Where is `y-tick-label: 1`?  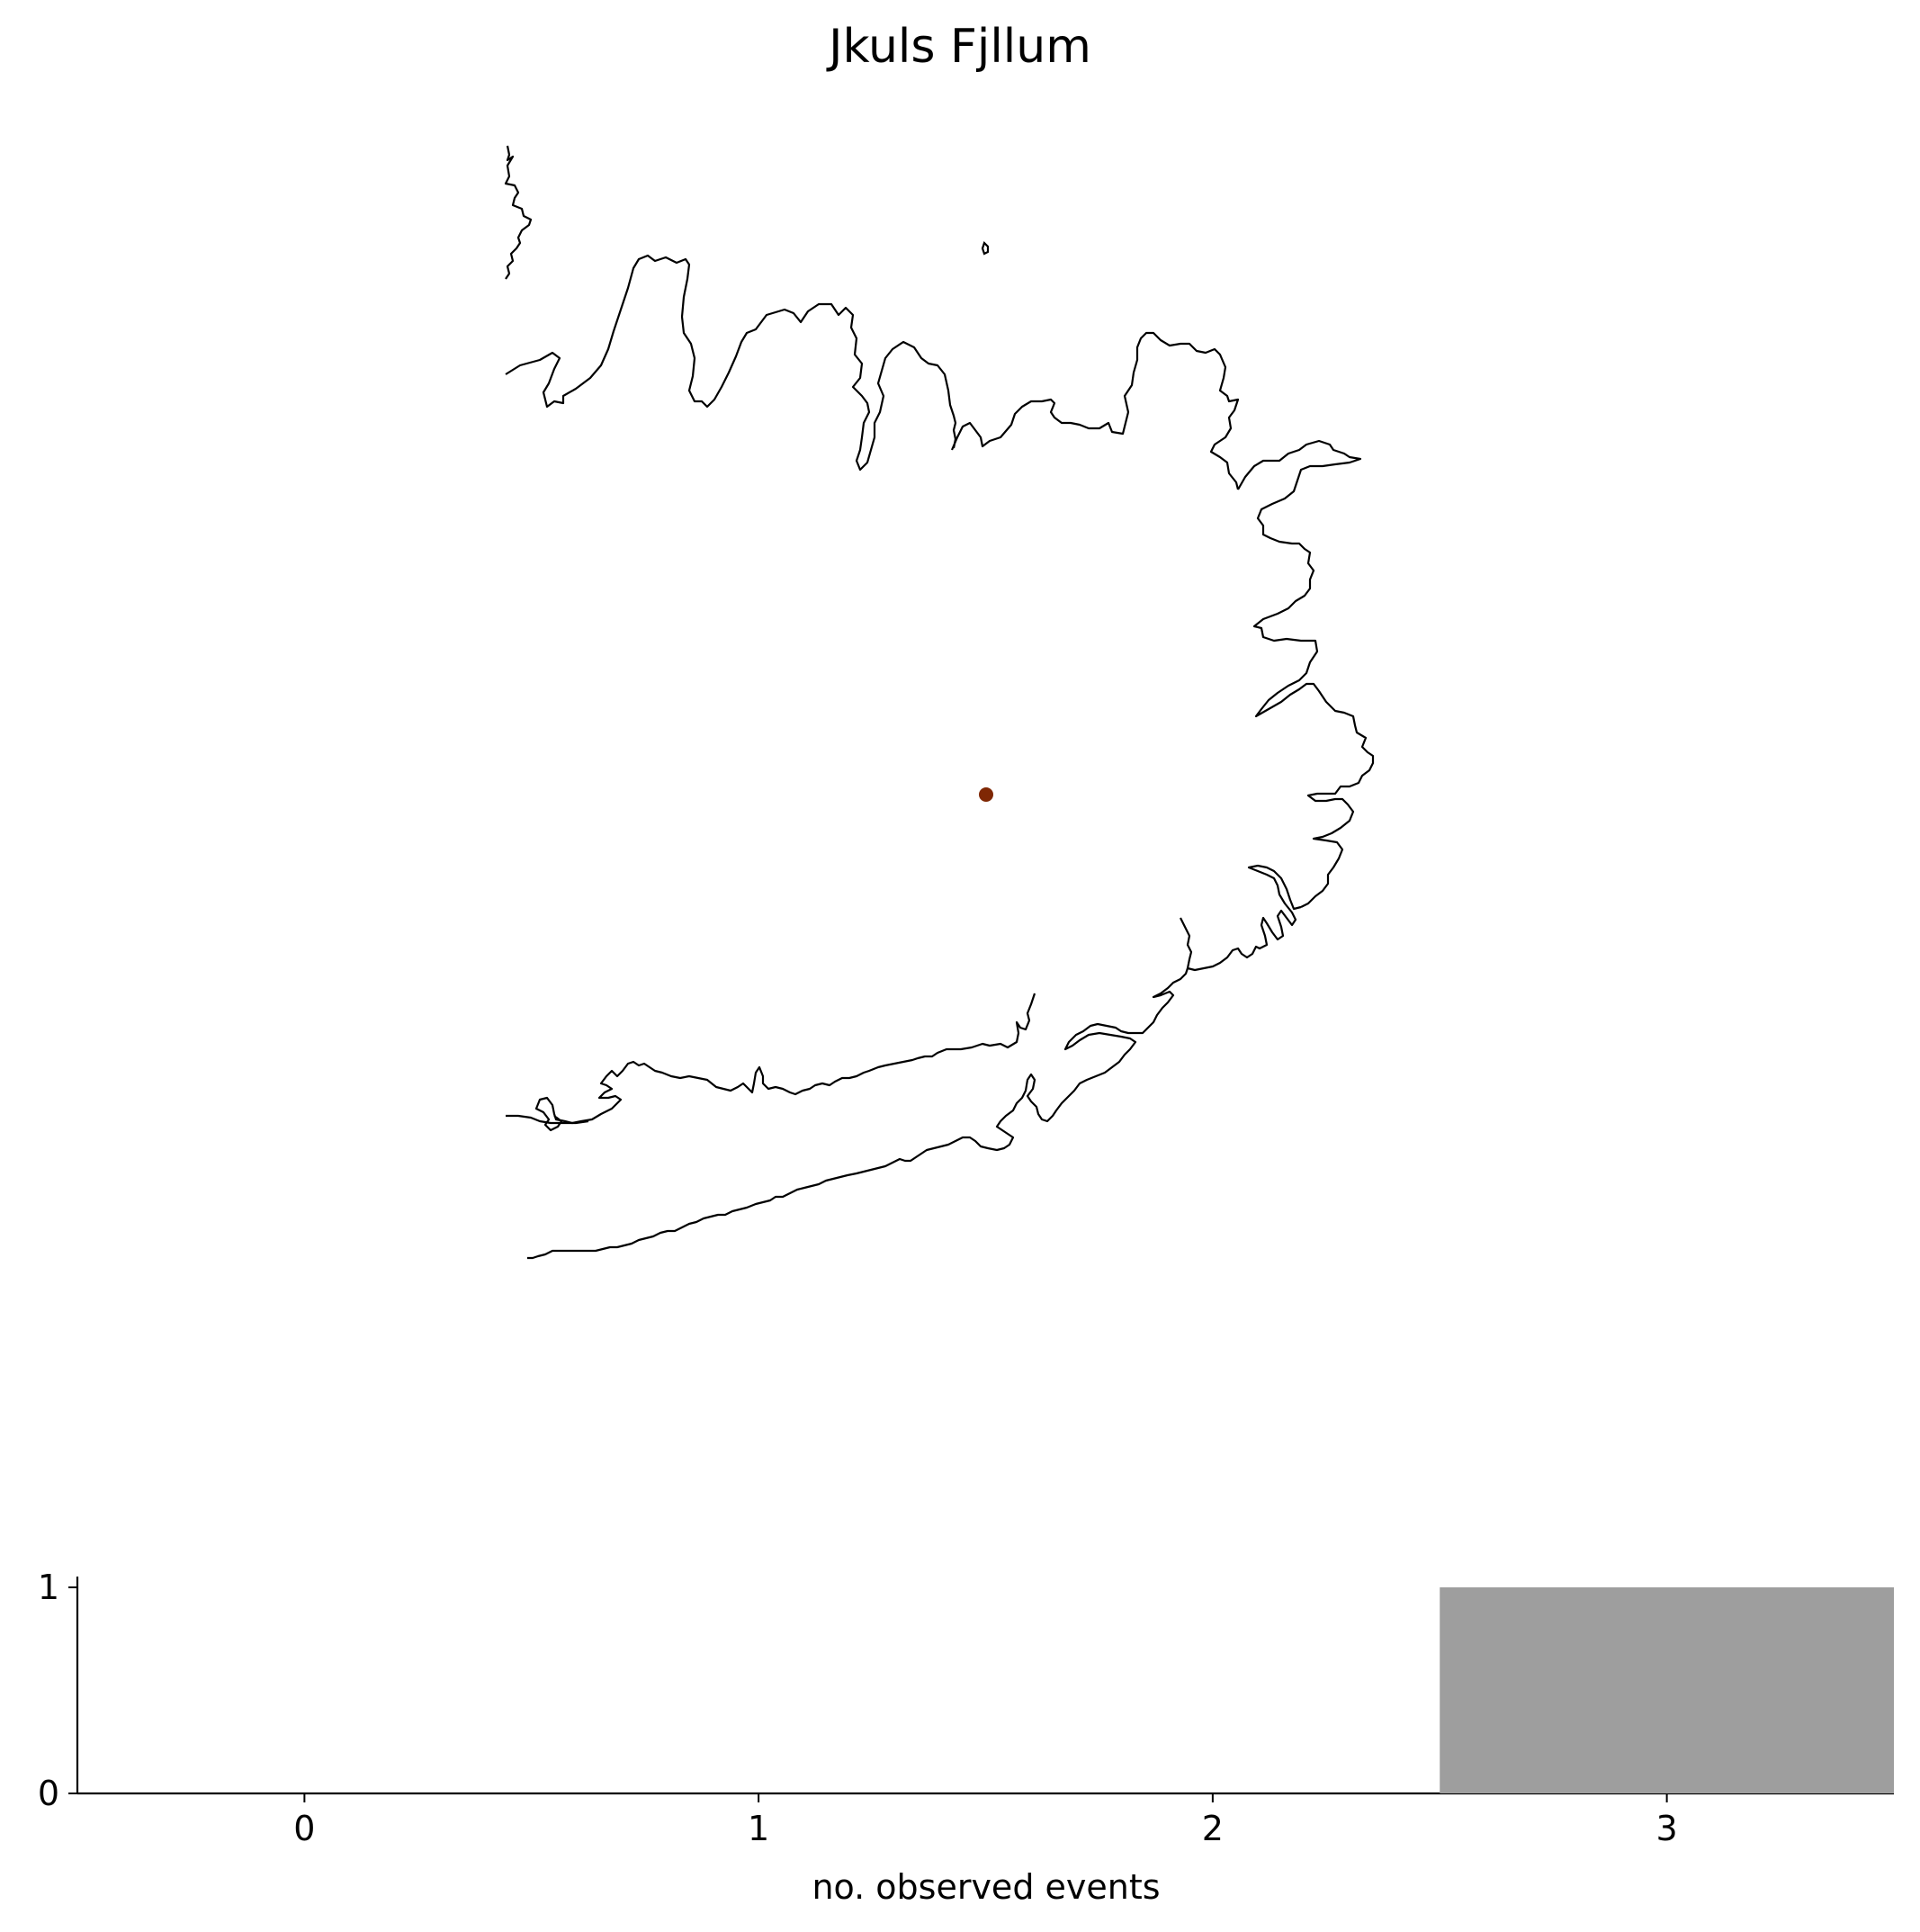
y-tick-label: 1 is located at coordinates (49, 1587).